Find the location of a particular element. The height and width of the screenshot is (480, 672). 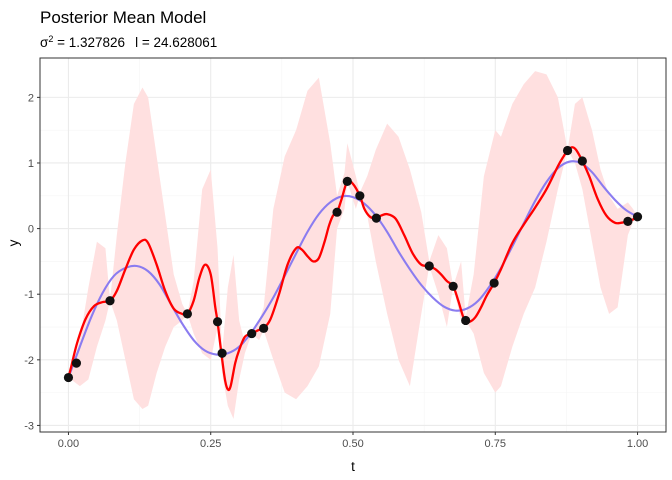

subtitle-l-value: l = 24.628061 is located at coordinates (176, 42).